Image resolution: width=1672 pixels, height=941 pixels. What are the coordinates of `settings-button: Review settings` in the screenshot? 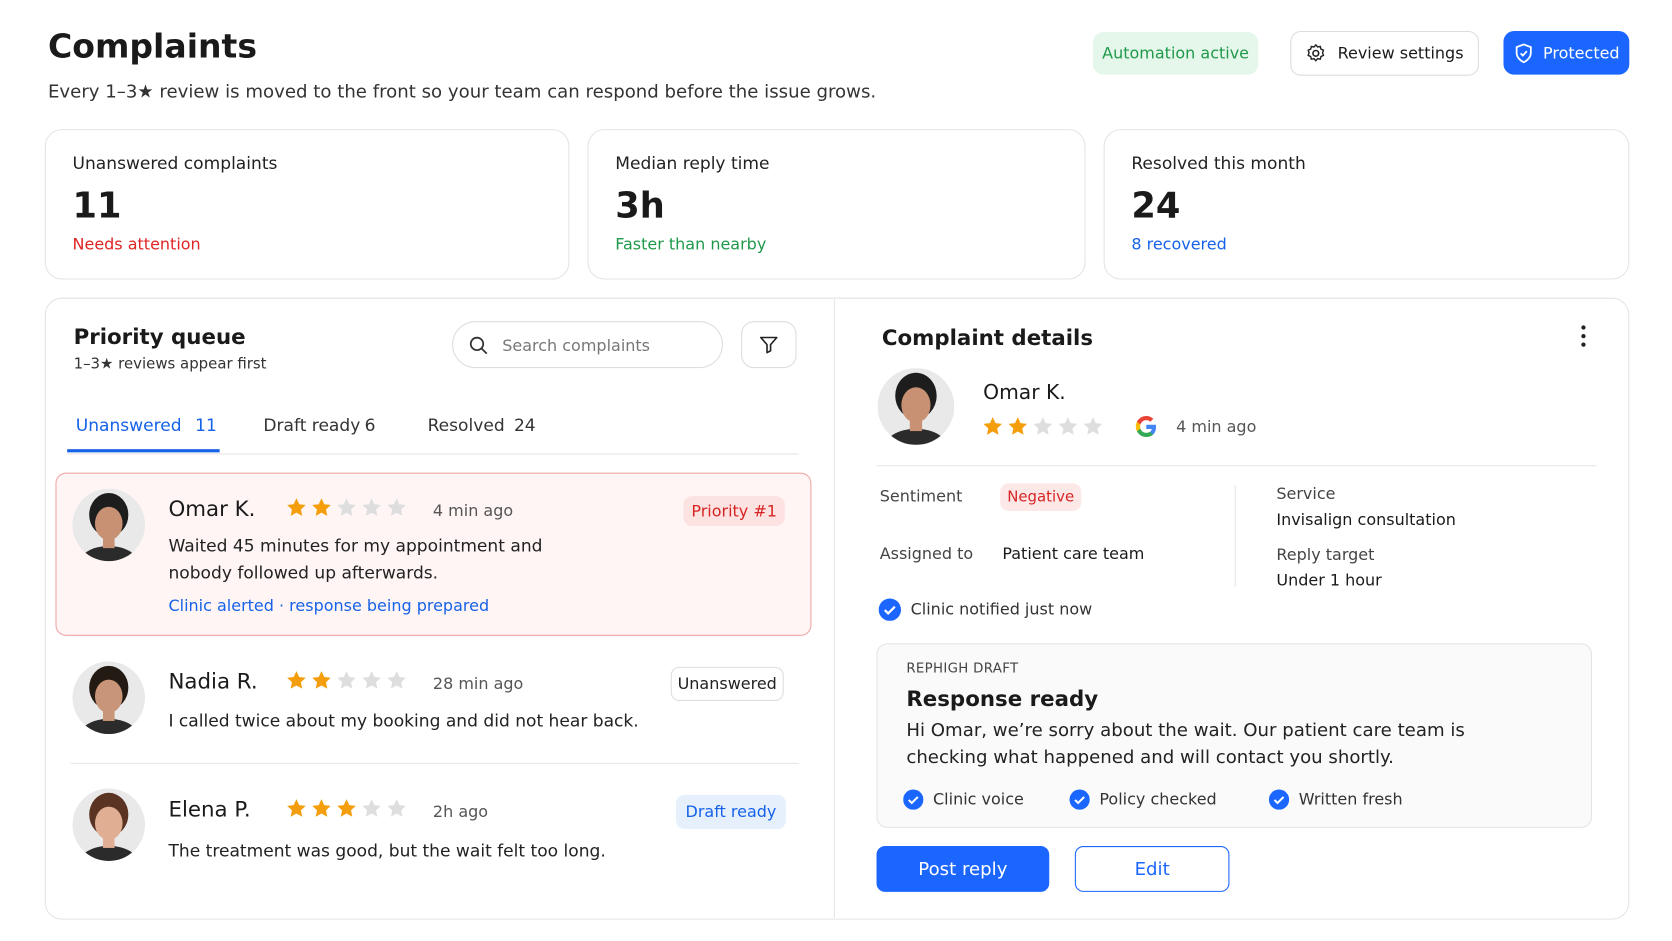 It's located at (1384, 53).